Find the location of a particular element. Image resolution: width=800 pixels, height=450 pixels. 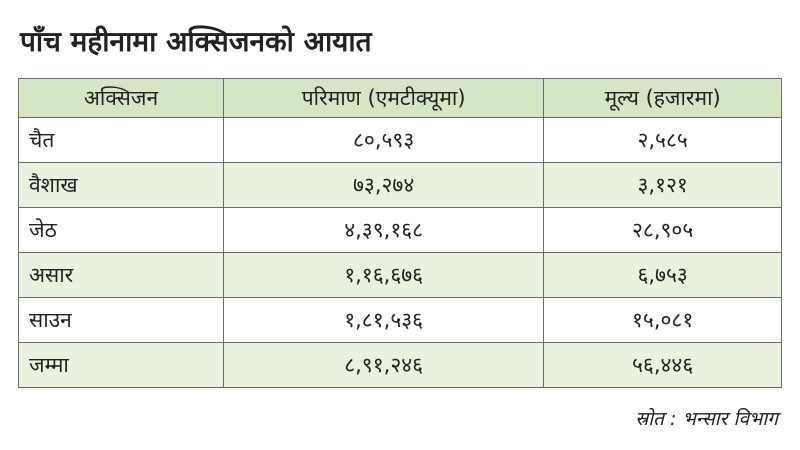

table-cell: ८०,५९३ is located at coordinates (383, 140).